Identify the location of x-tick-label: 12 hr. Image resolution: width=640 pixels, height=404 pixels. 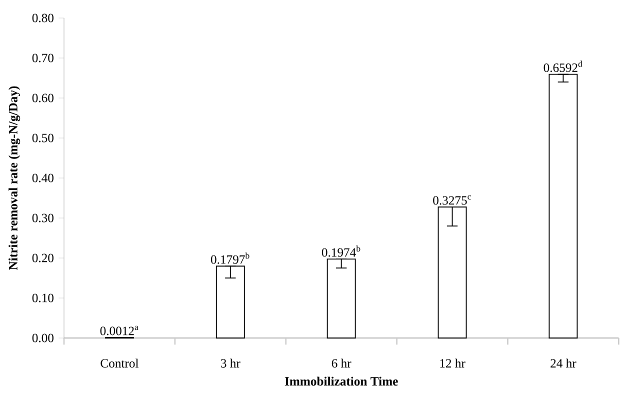
(453, 363).